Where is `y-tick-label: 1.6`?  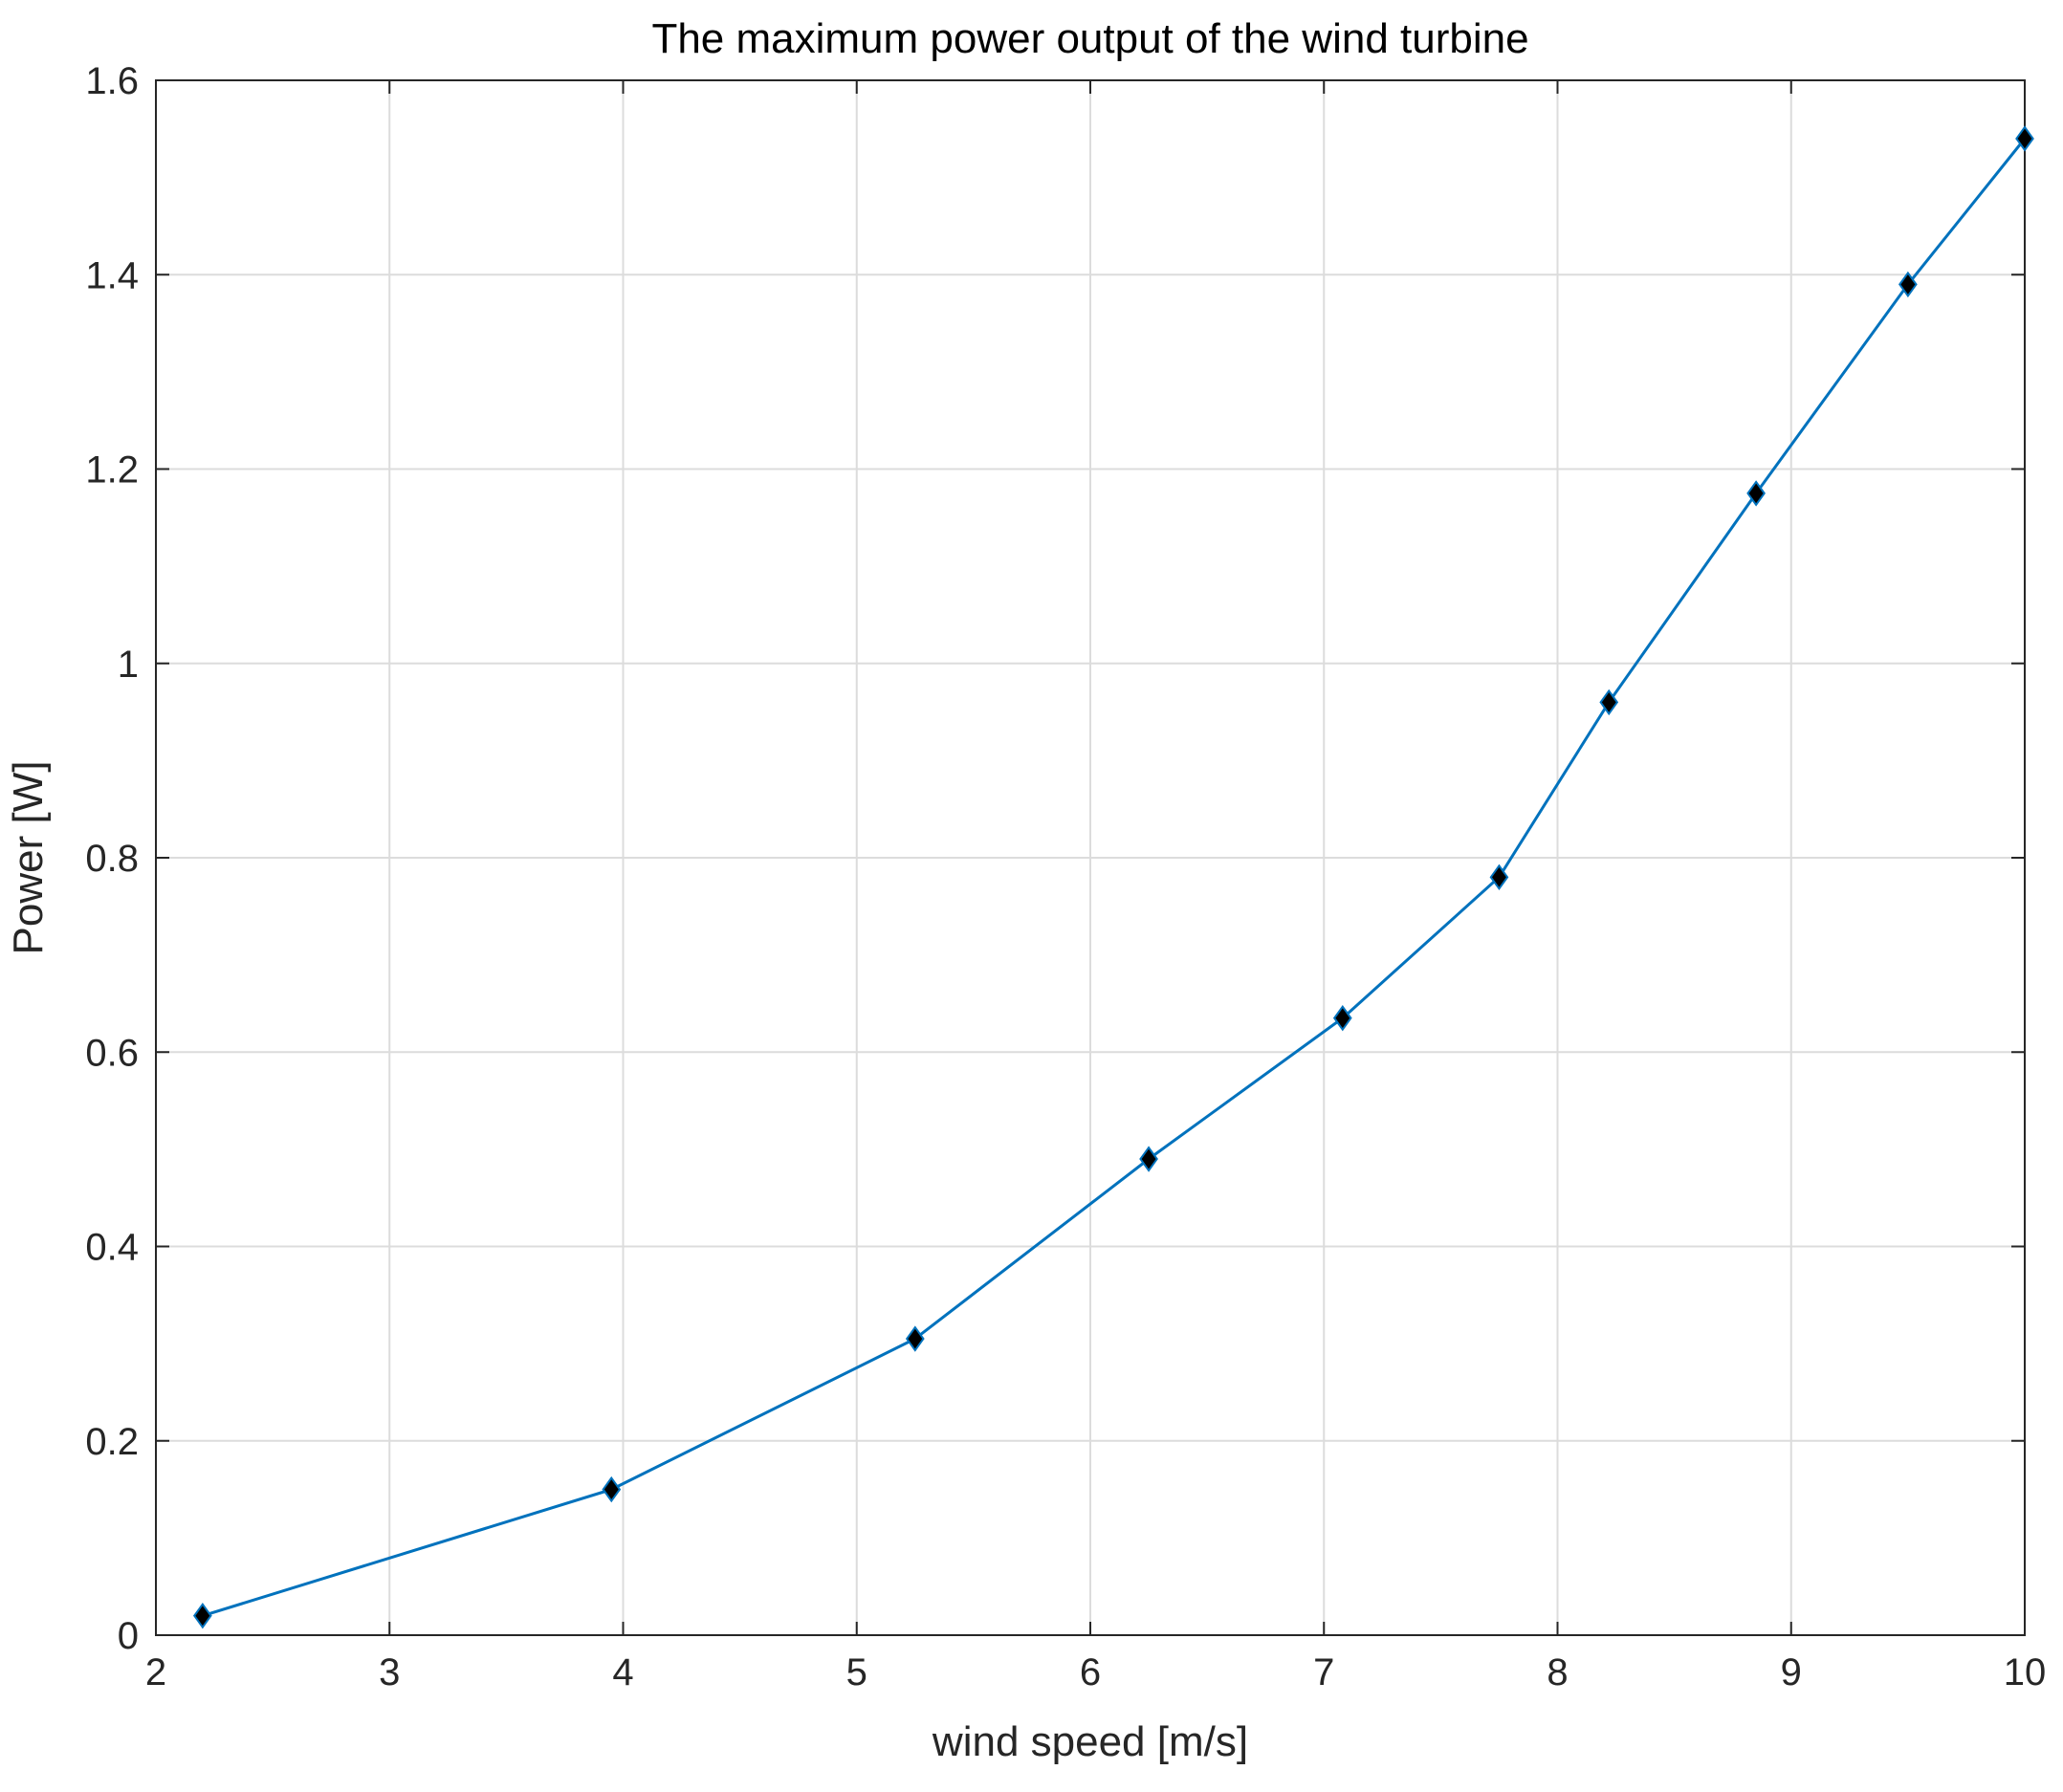 y-tick-label: 1.6 is located at coordinates (112, 81).